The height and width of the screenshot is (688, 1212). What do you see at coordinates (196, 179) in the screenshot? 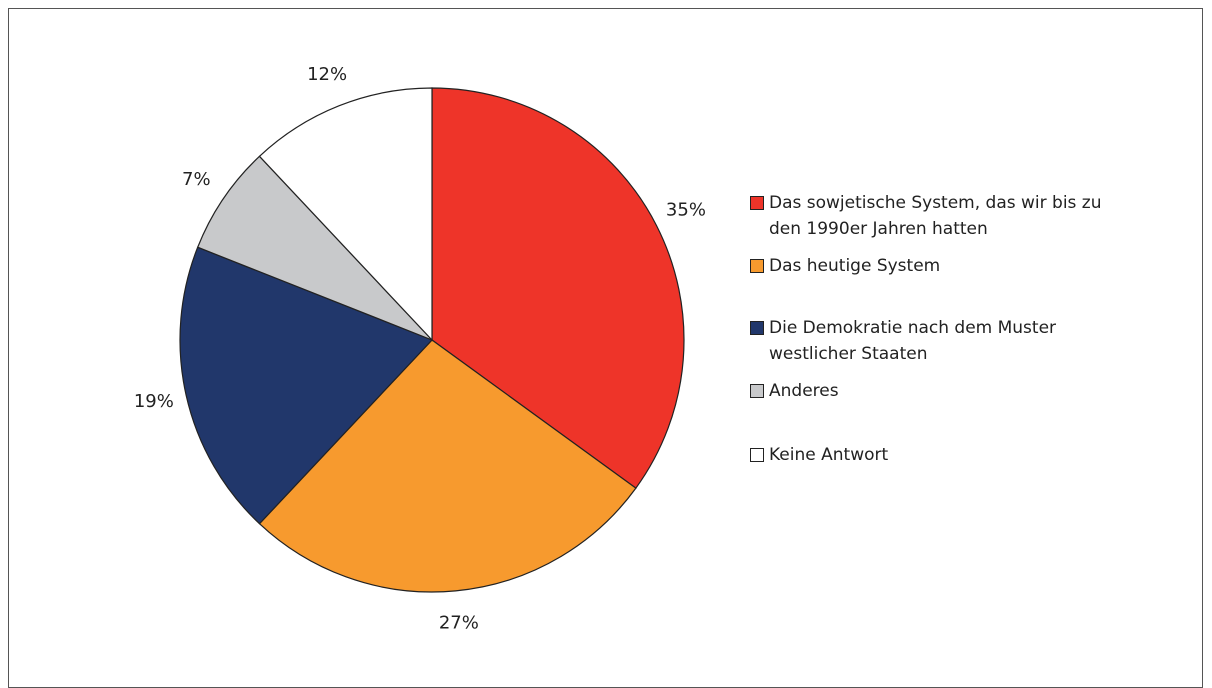
I see `slice-label: 7%` at bounding box center [196, 179].